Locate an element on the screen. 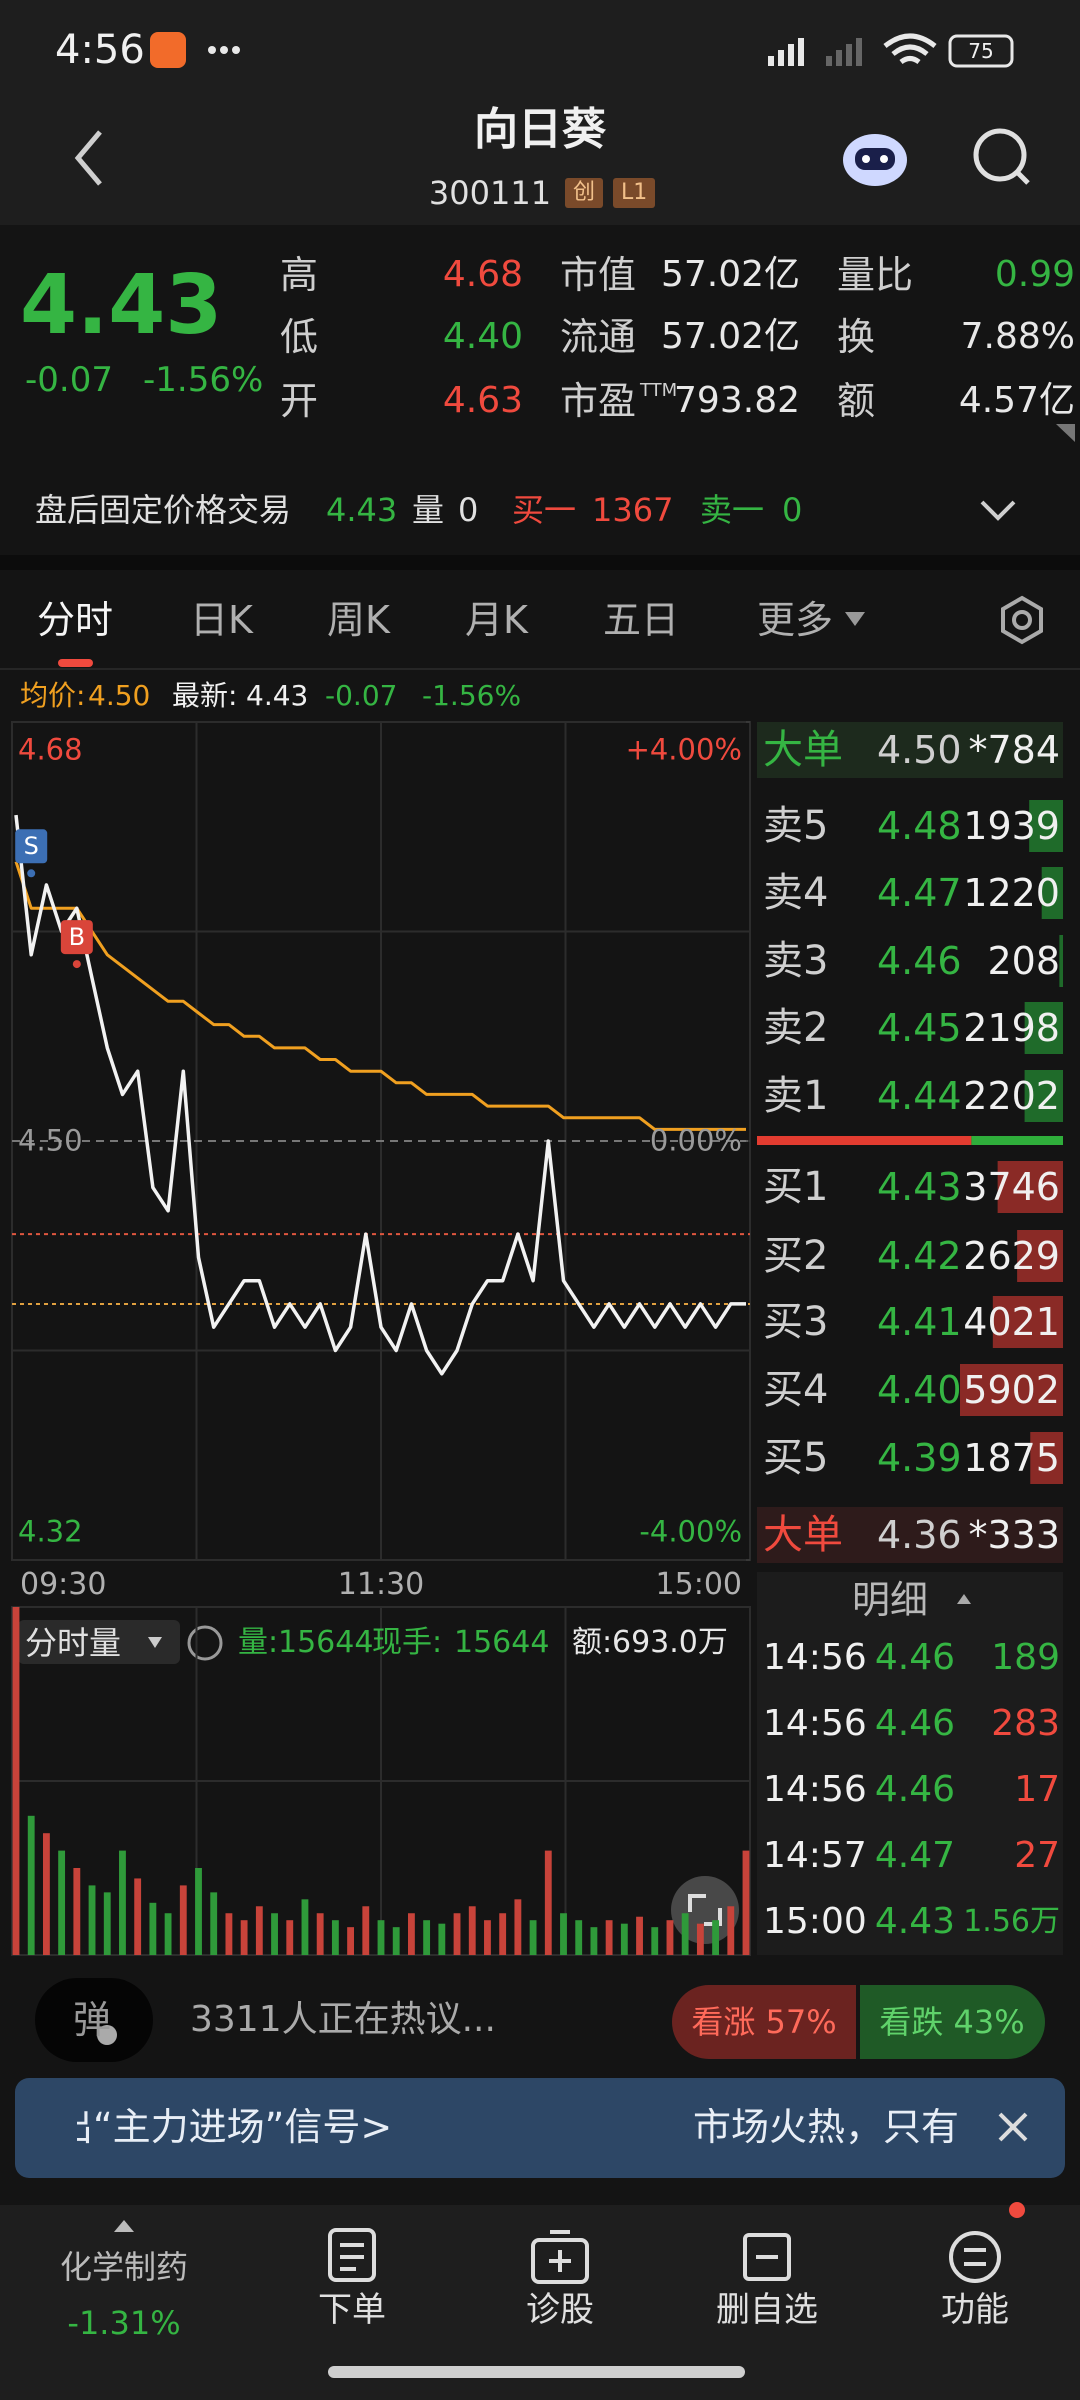 Image resolution: width=1080 pixels, height=2400 pixels. nav-dot is located at coordinates (1017, 2210).